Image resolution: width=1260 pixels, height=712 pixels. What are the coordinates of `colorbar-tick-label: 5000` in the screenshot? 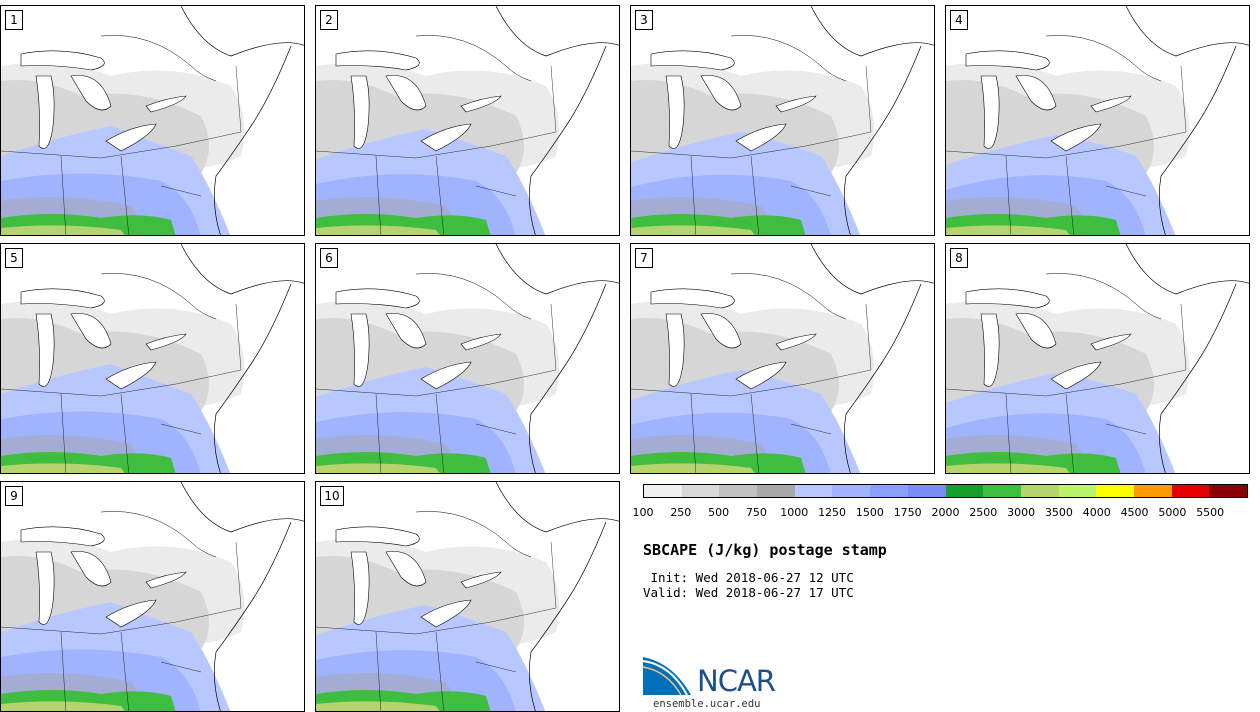 It's located at (1172, 512).